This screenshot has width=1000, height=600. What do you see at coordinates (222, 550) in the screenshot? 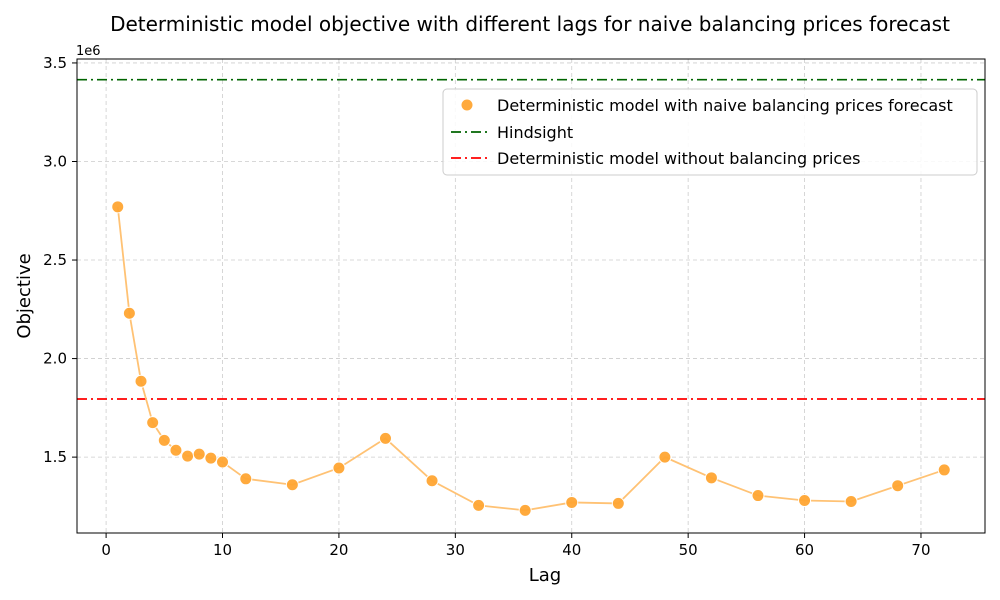
I see `x-tick-label: 10` at bounding box center [222, 550].